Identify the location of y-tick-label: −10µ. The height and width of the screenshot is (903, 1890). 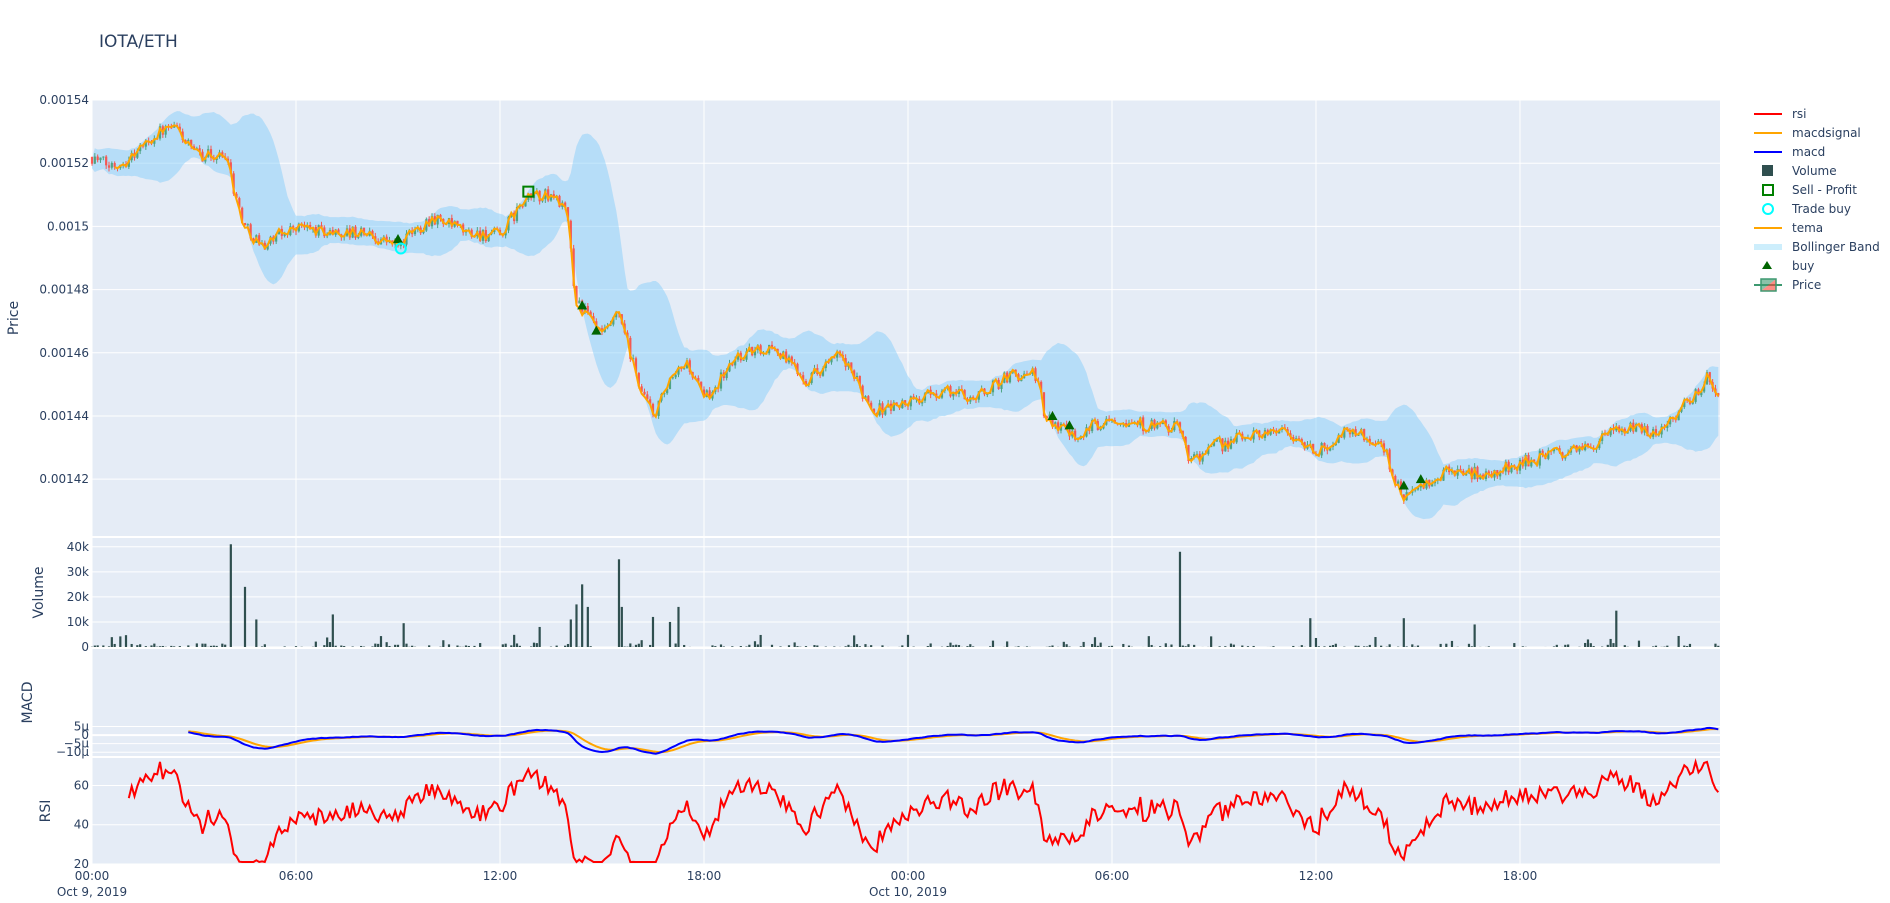
(72, 752).